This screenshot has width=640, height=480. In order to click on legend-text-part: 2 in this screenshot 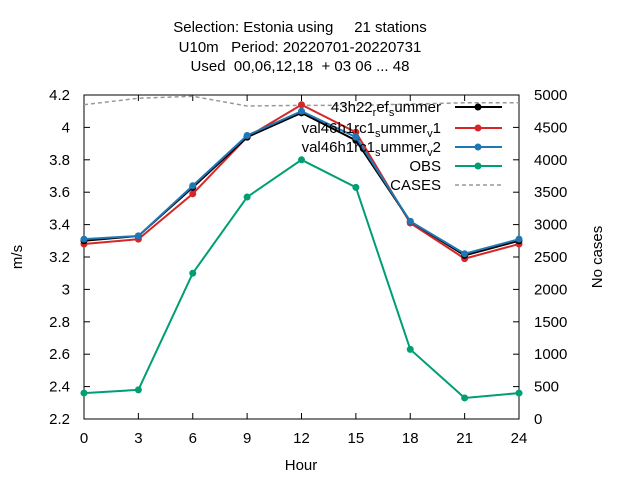, I will do `click(437, 147)`.